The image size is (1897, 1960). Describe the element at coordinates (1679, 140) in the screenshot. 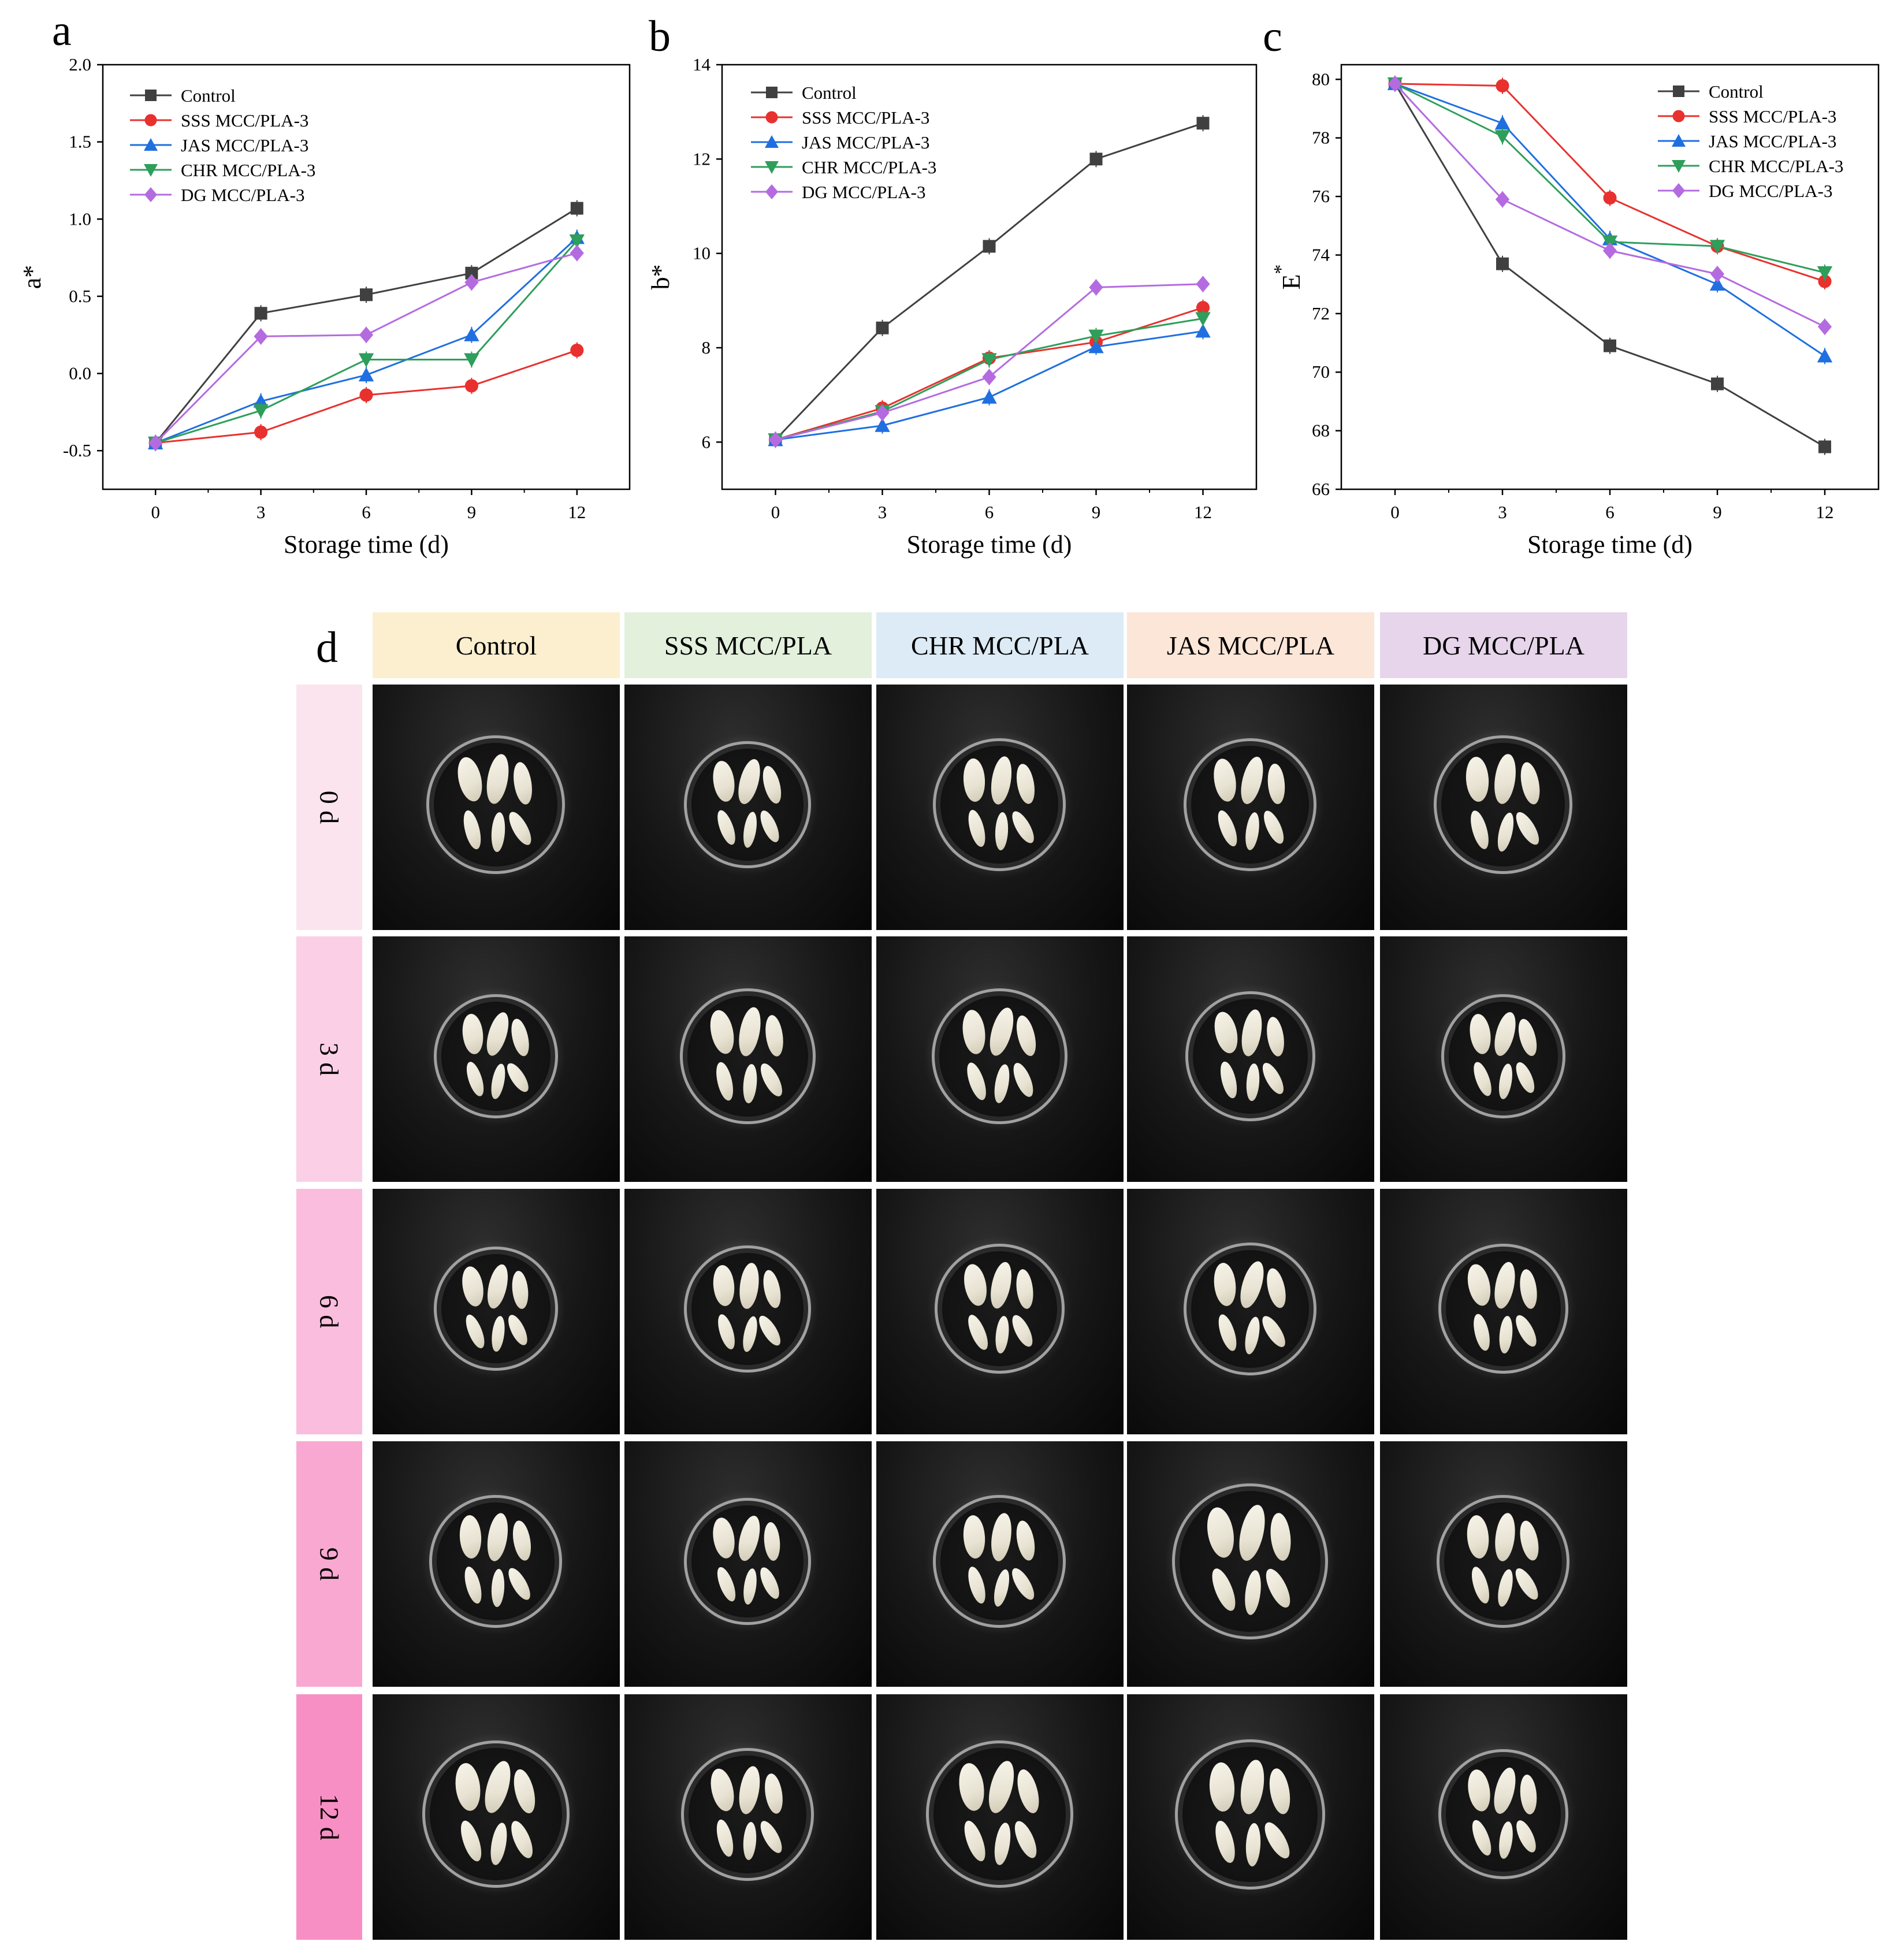

I see `chart-c-legend-marker` at that location.